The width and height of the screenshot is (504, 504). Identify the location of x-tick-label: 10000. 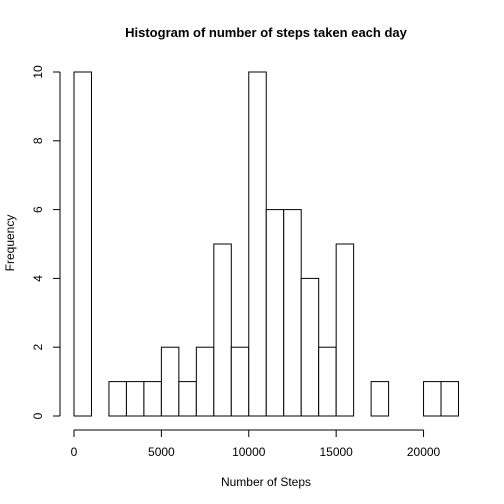
(249, 452).